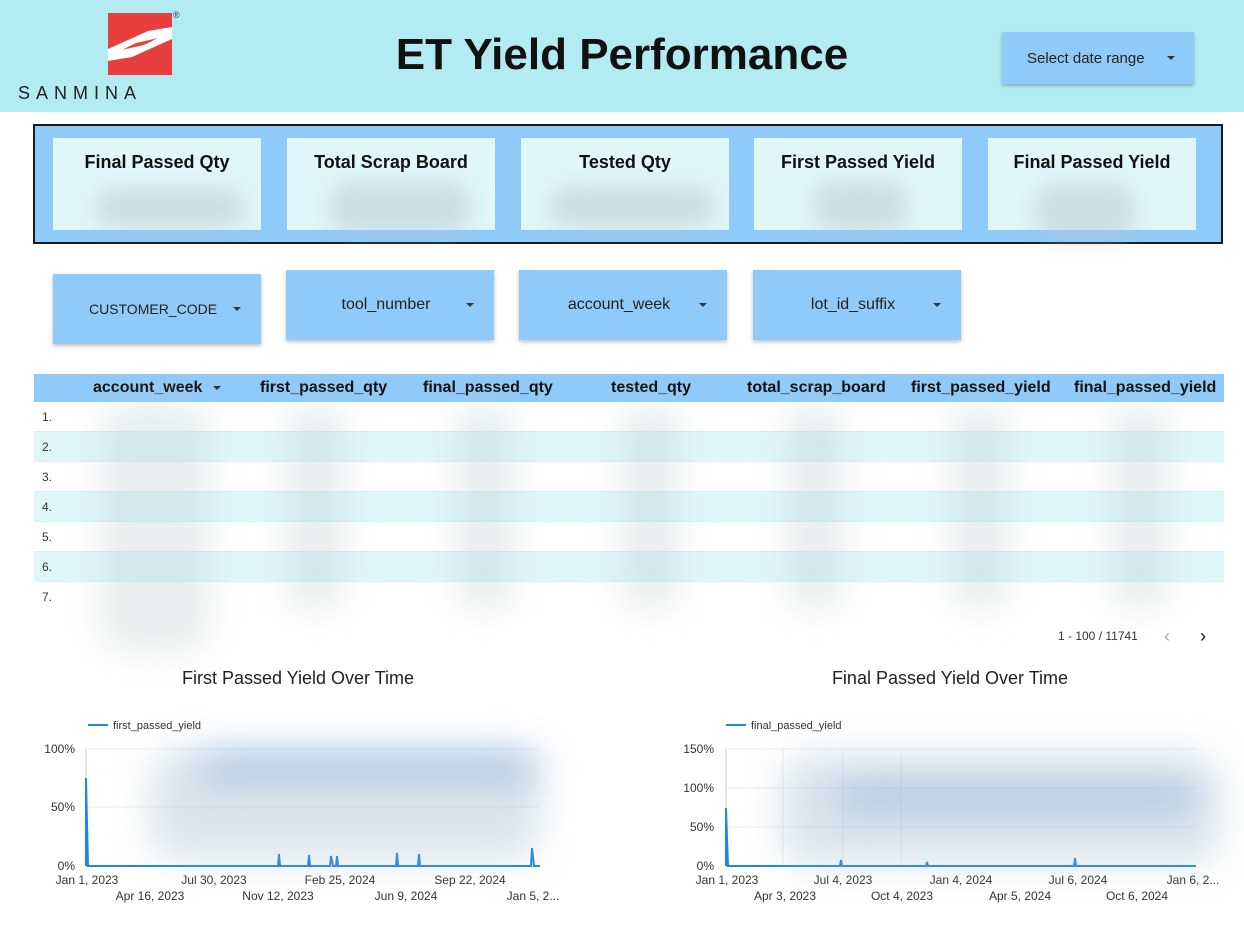 This screenshot has width=1244, height=933. Describe the element at coordinates (47, 507) in the screenshot. I see `row-number: 4.` at that location.